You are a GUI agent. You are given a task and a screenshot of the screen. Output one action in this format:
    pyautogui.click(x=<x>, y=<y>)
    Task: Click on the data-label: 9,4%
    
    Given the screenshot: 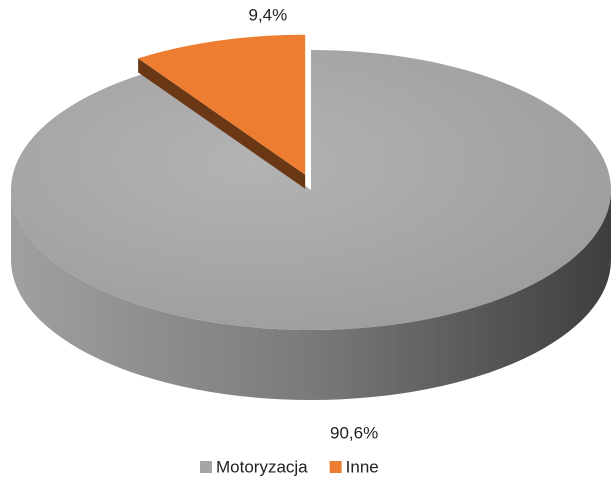 What is the action you would take?
    pyautogui.click(x=267, y=14)
    